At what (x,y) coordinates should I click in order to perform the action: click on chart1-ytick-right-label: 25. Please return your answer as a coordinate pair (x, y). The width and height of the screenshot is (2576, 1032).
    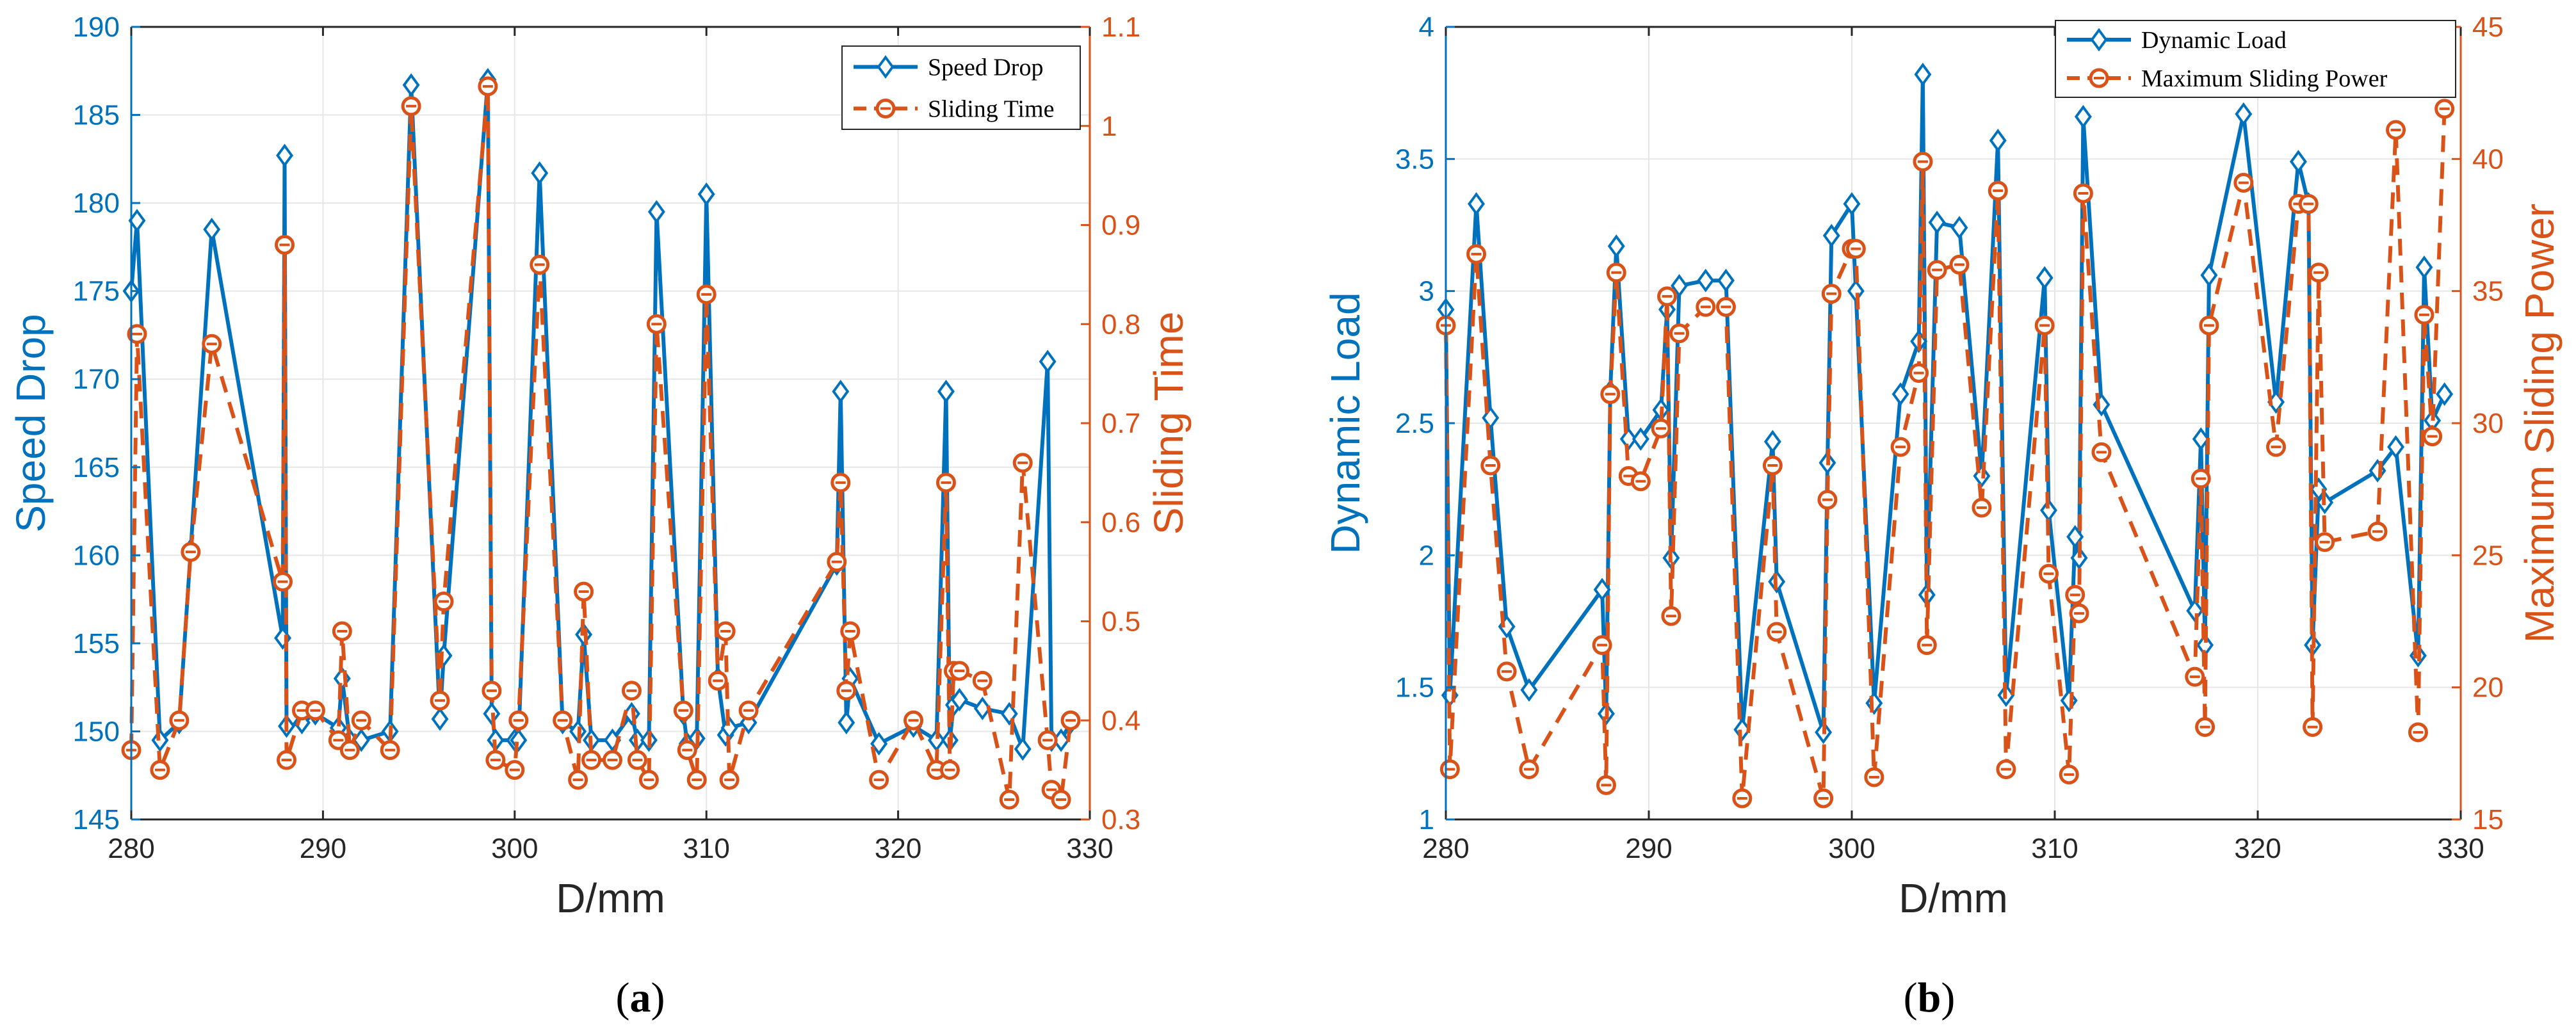
    Looking at the image, I should click on (2488, 555).